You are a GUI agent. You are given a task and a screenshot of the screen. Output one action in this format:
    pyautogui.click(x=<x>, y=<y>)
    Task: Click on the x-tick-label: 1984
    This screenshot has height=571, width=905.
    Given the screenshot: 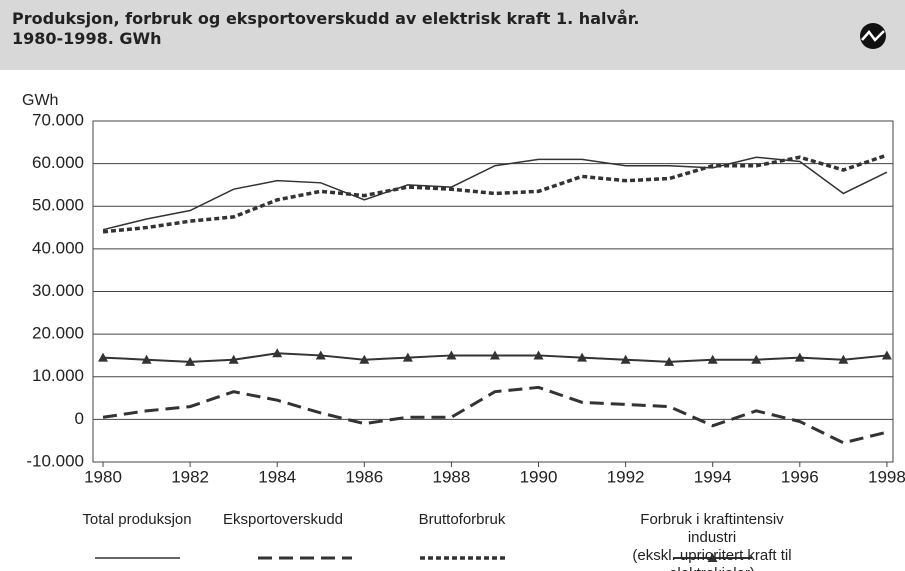 What is the action you would take?
    pyautogui.click(x=277, y=476)
    